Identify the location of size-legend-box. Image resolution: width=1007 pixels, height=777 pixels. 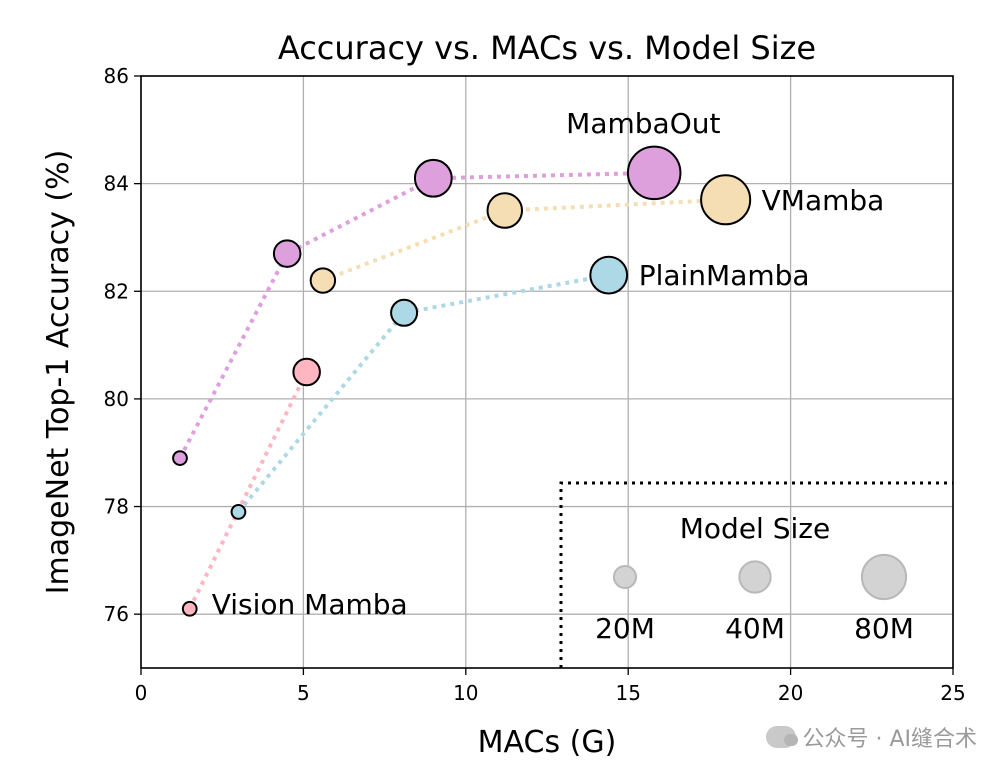
(756, 574).